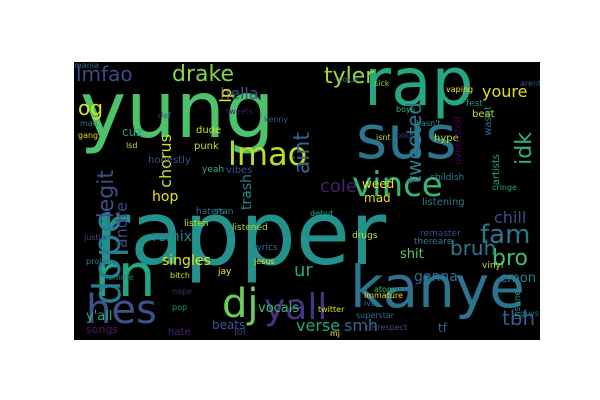 This screenshot has height=400, width=600. What do you see at coordinates (473, 248) in the screenshot?
I see `word-bruh: bruh` at bounding box center [473, 248].